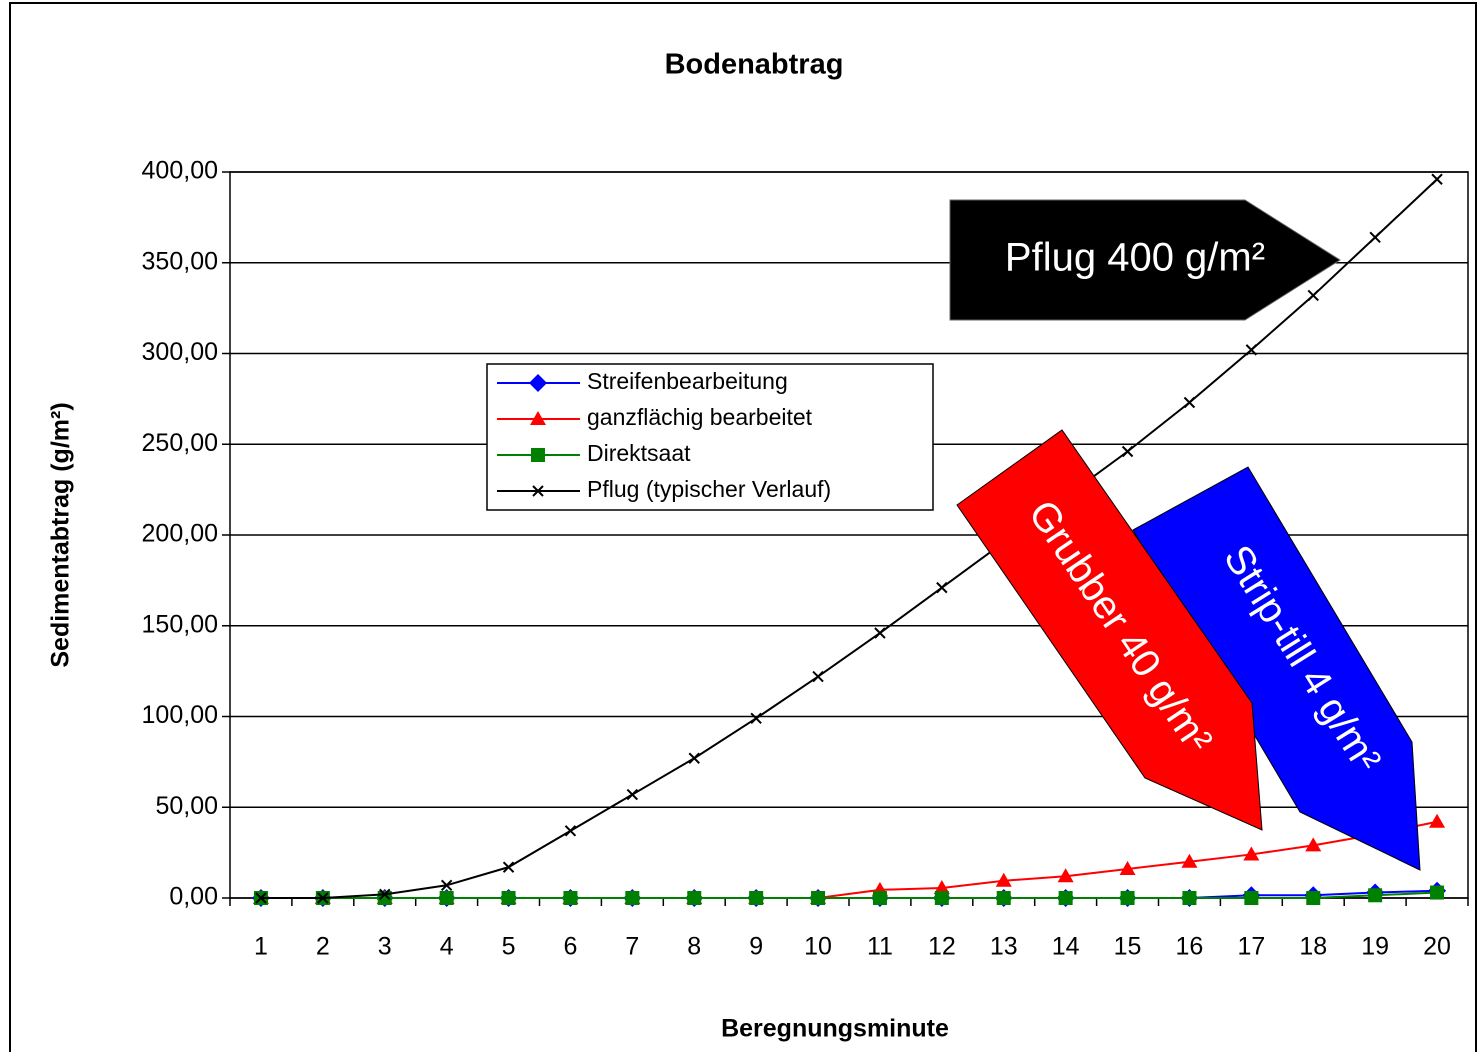  I want to click on y-tick-label: 50,00, so click(186, 806).